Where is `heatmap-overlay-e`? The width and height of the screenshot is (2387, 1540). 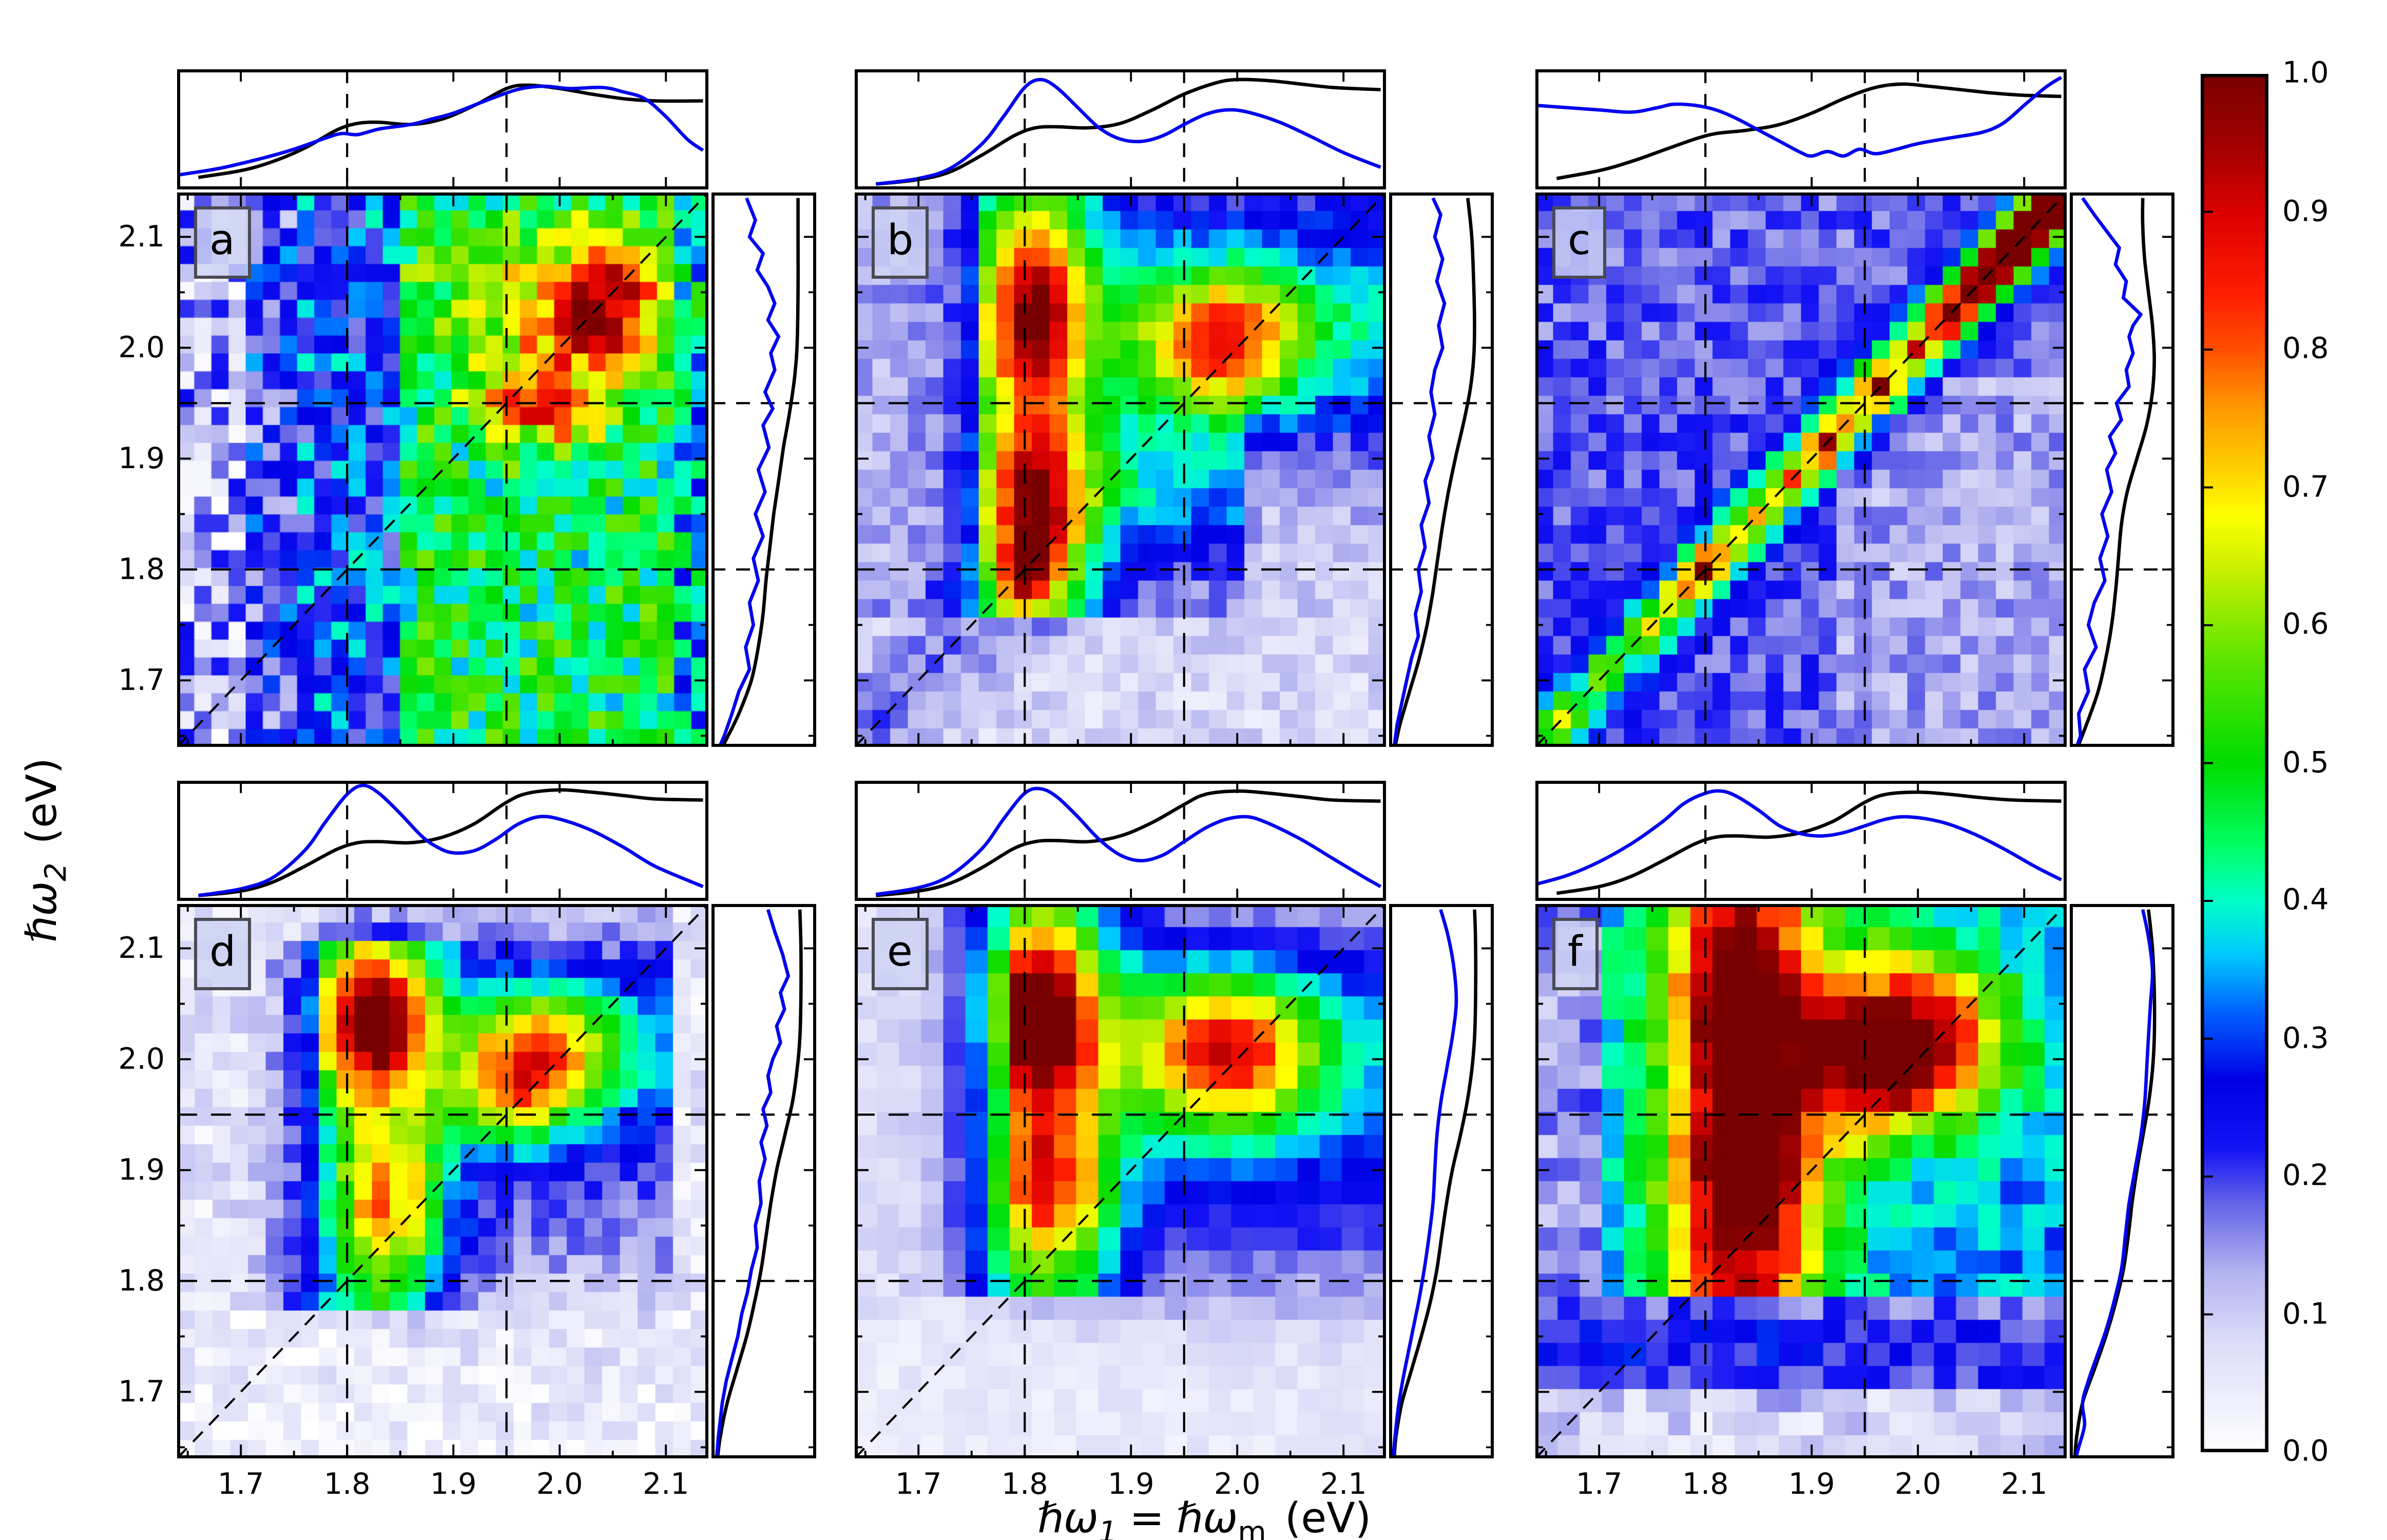 heatmap-overlay-e is located at coordinates (1120, 1181).